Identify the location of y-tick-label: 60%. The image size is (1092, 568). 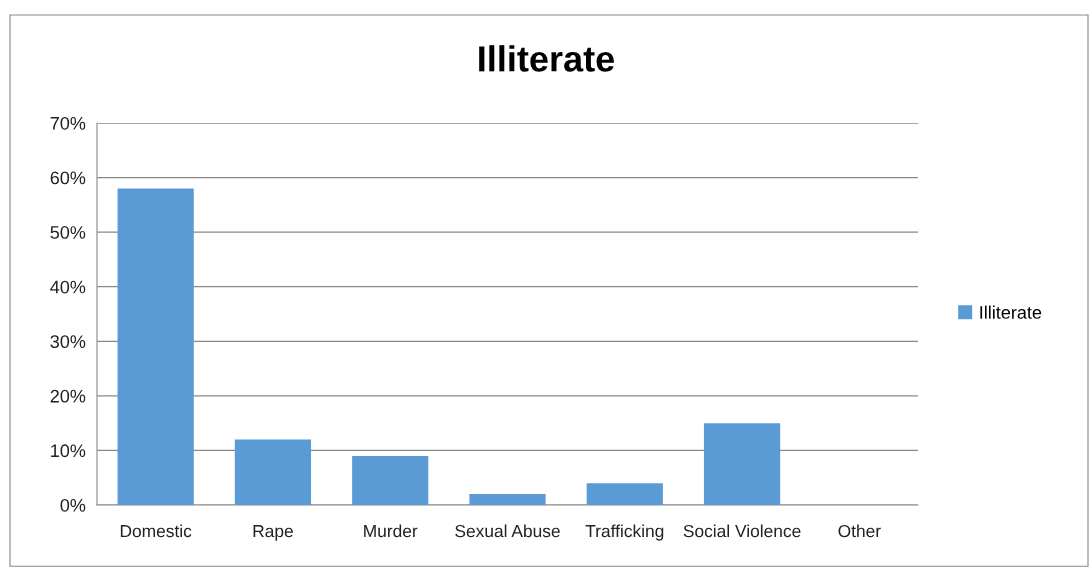
(68, 178).